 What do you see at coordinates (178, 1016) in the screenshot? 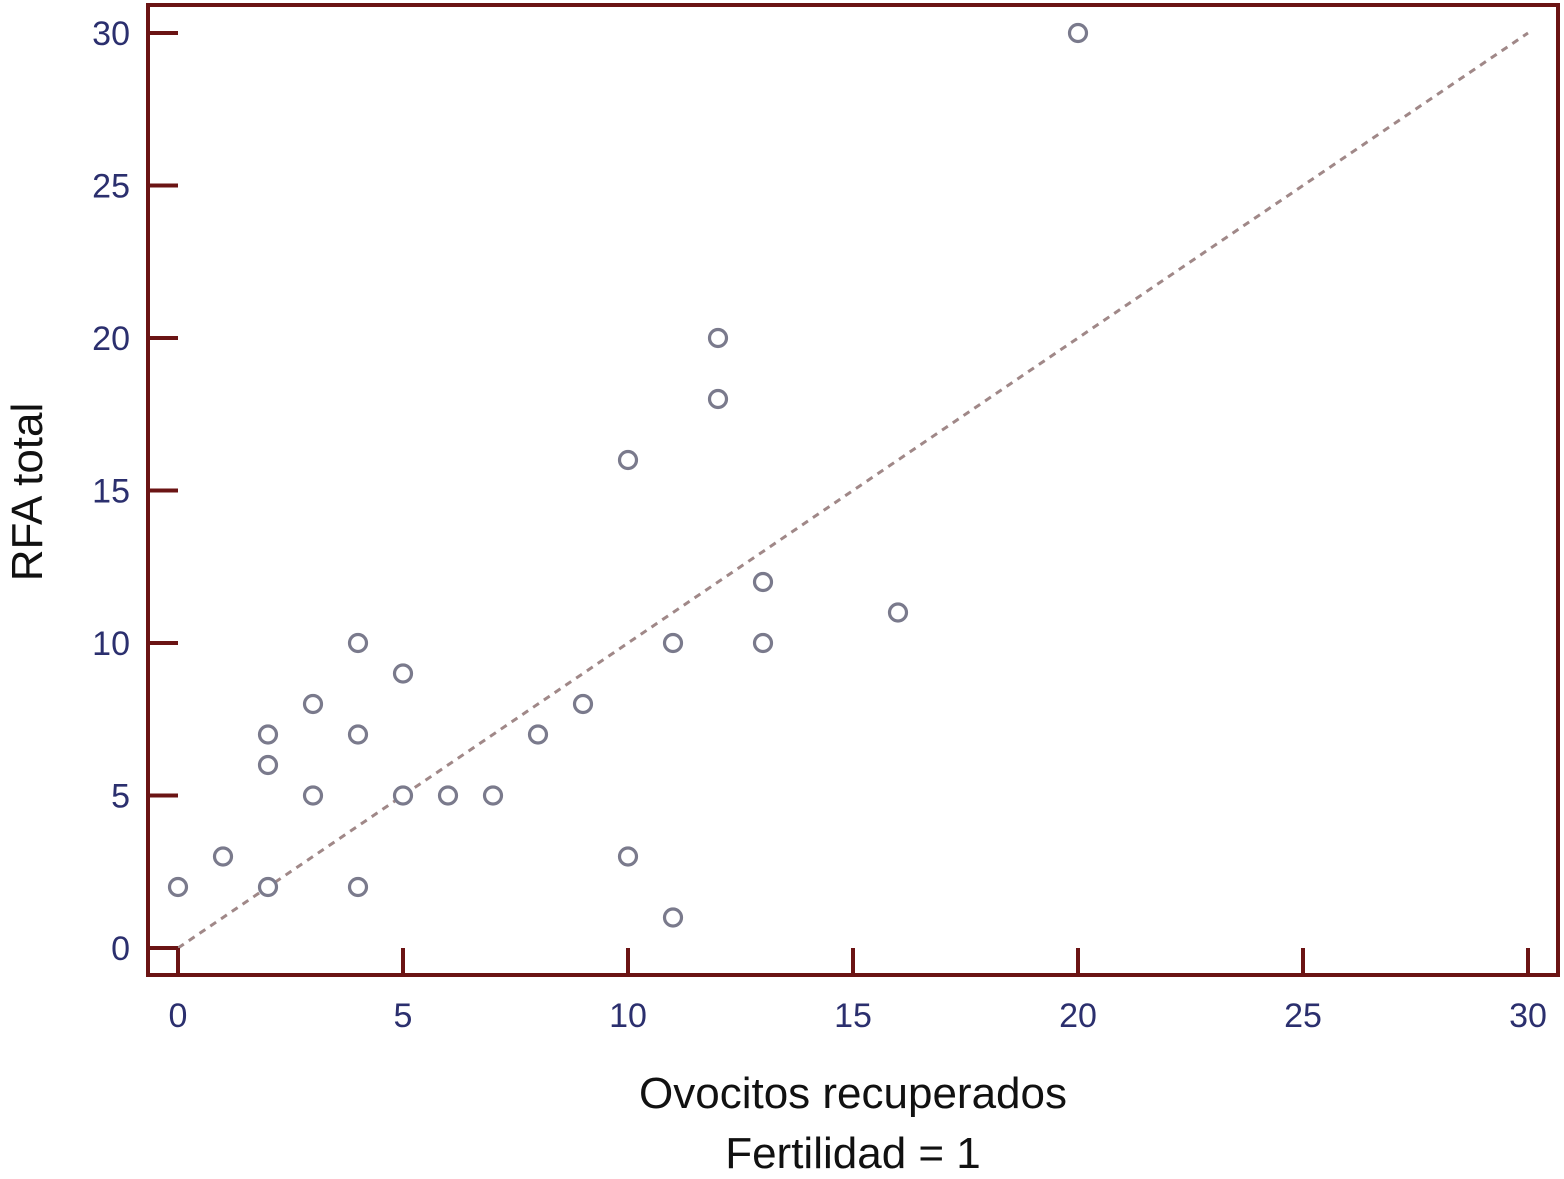
I see `x-tick-label-0: 0` at bounding box center [178, 1016].